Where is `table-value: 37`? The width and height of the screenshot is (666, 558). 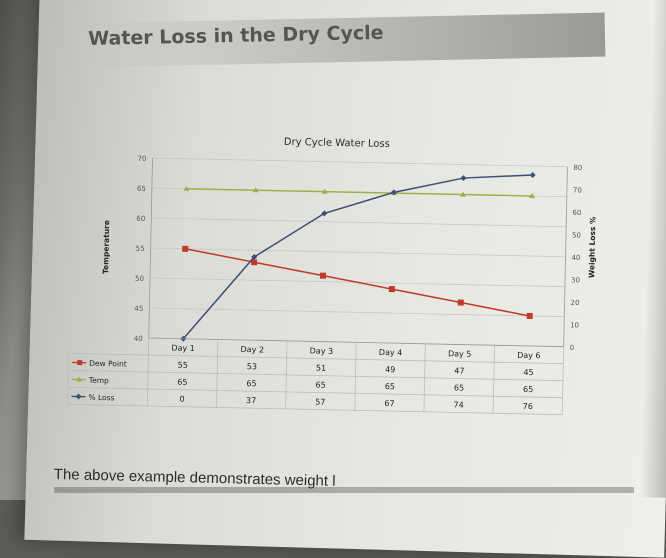
table-value: 37 is located at coordinates (251, 400).